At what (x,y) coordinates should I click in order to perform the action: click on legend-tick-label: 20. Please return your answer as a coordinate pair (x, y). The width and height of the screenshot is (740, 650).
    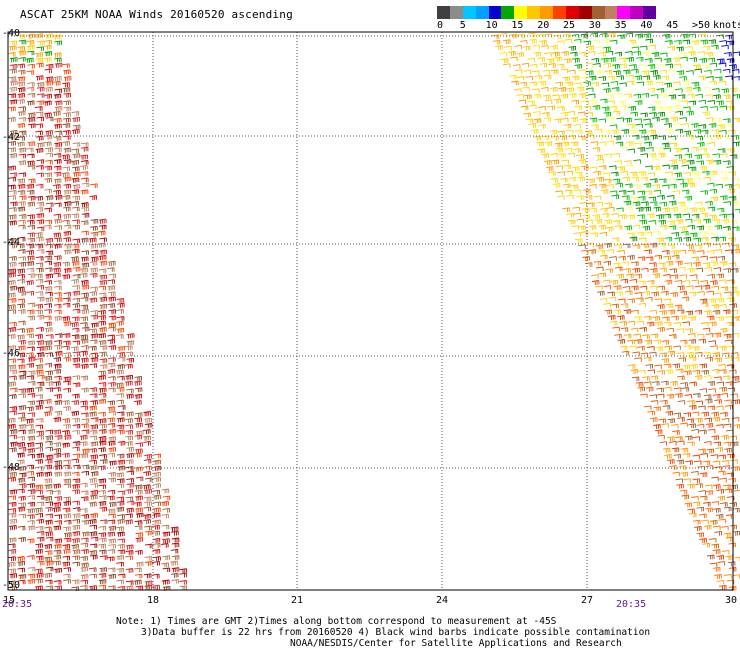
    Looking at the image, I should click on (543, 25).